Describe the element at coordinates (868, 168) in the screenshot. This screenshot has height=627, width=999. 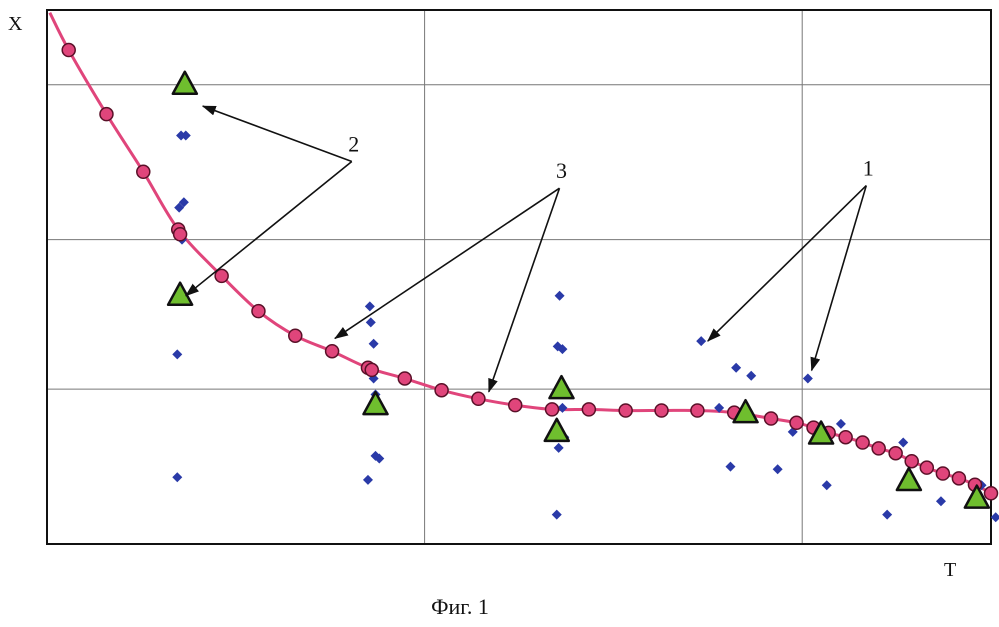
I see `annotation-label-1: 1` at that location.